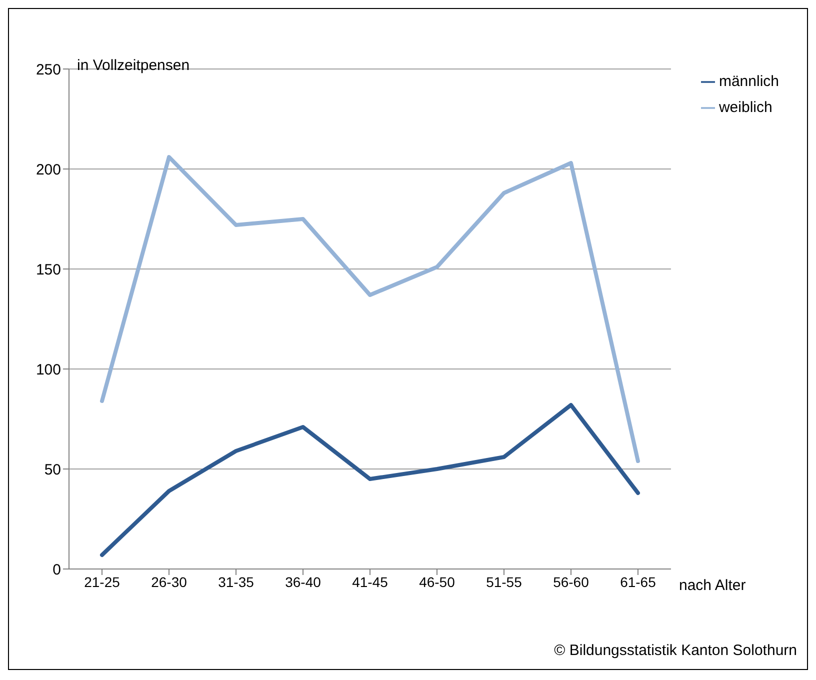 The width and height of the screenshot is (816, 680). I want to click on text: © Bildungsstatistik Kanton Solothurn, so click(675, 650).